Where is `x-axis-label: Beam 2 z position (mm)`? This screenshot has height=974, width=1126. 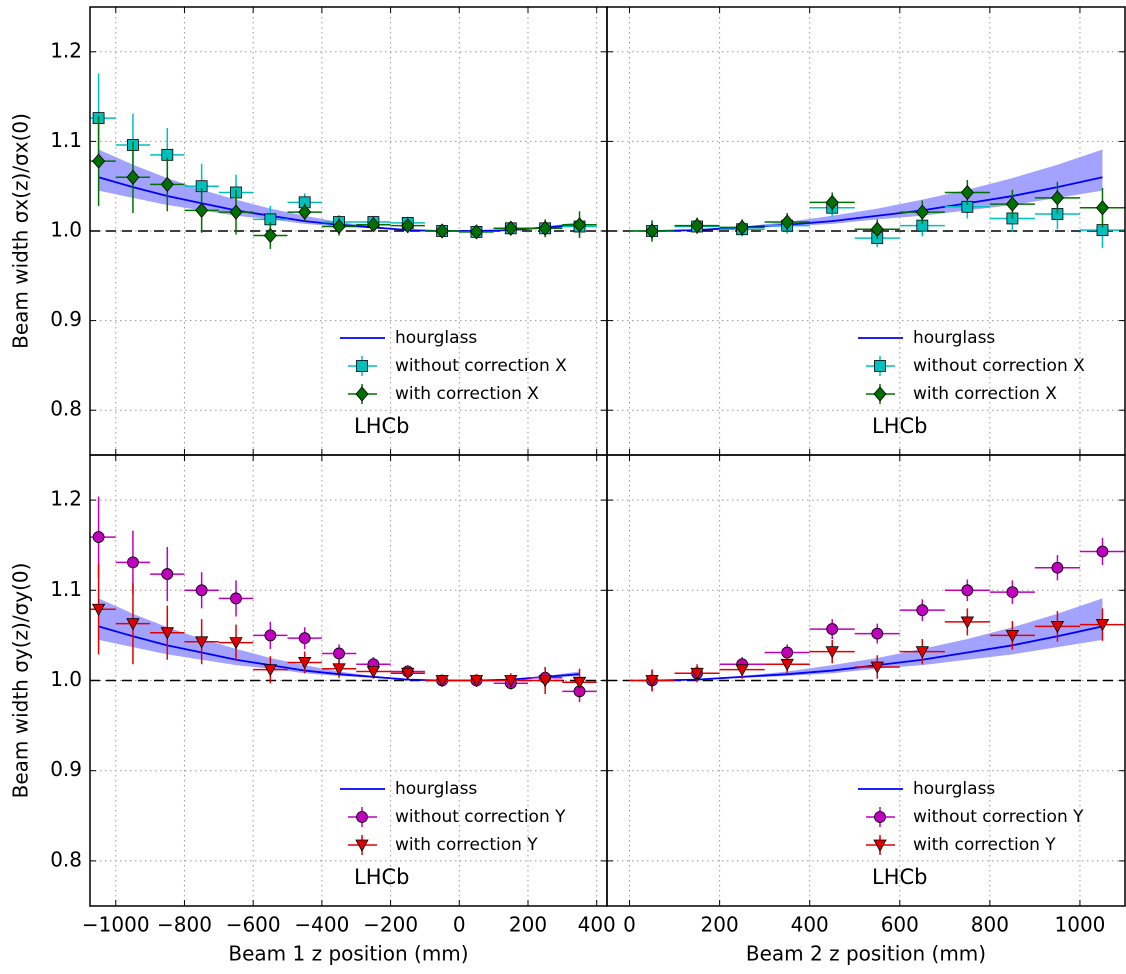 x-axis-label: Beam 2 z position (mm) is located at coordinates (866, 954).